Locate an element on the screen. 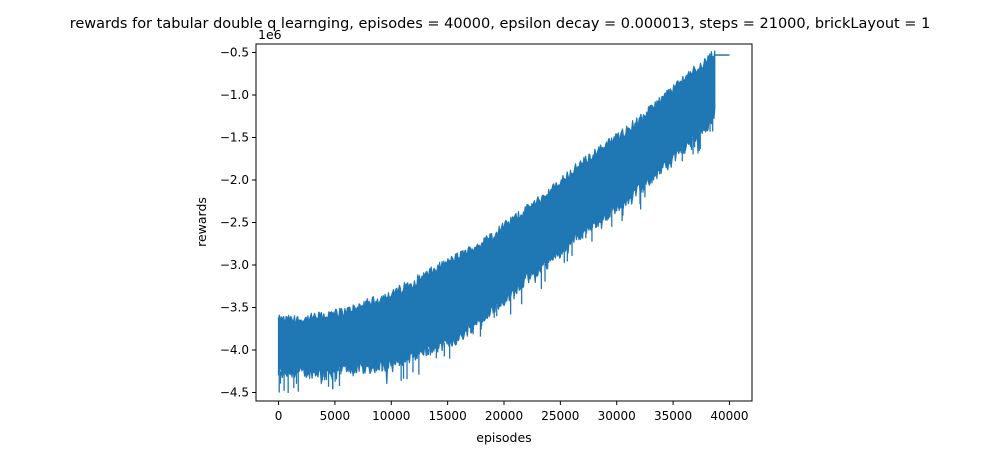 The image size is (1005, 455). y-tick-label: −2.5 is located at coordinates (234, 223).